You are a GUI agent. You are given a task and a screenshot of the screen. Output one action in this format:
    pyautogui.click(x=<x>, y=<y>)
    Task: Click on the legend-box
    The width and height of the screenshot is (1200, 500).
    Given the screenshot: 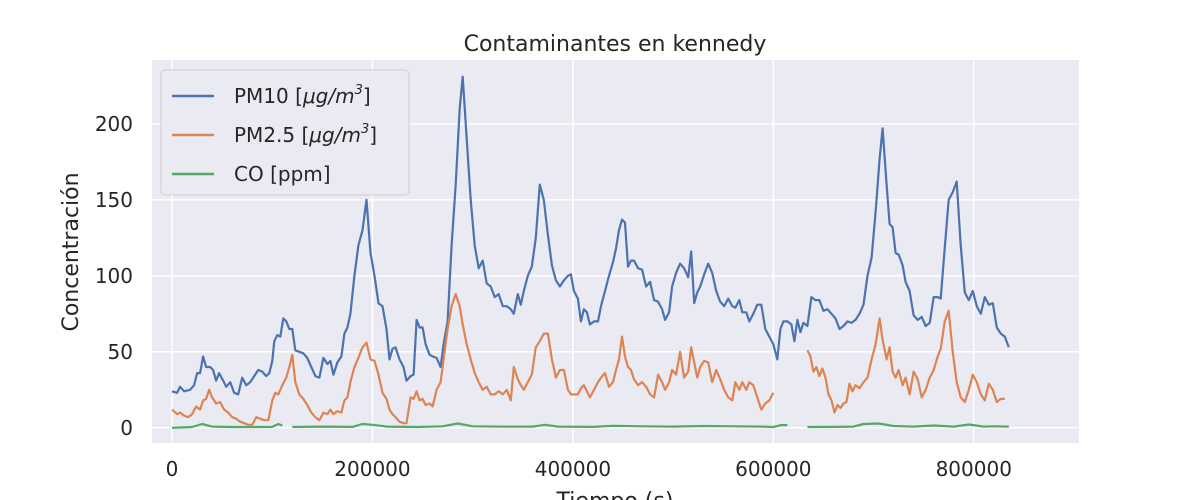 What is the action you would take?
    pyautogui.click(x=285, y=132)
    